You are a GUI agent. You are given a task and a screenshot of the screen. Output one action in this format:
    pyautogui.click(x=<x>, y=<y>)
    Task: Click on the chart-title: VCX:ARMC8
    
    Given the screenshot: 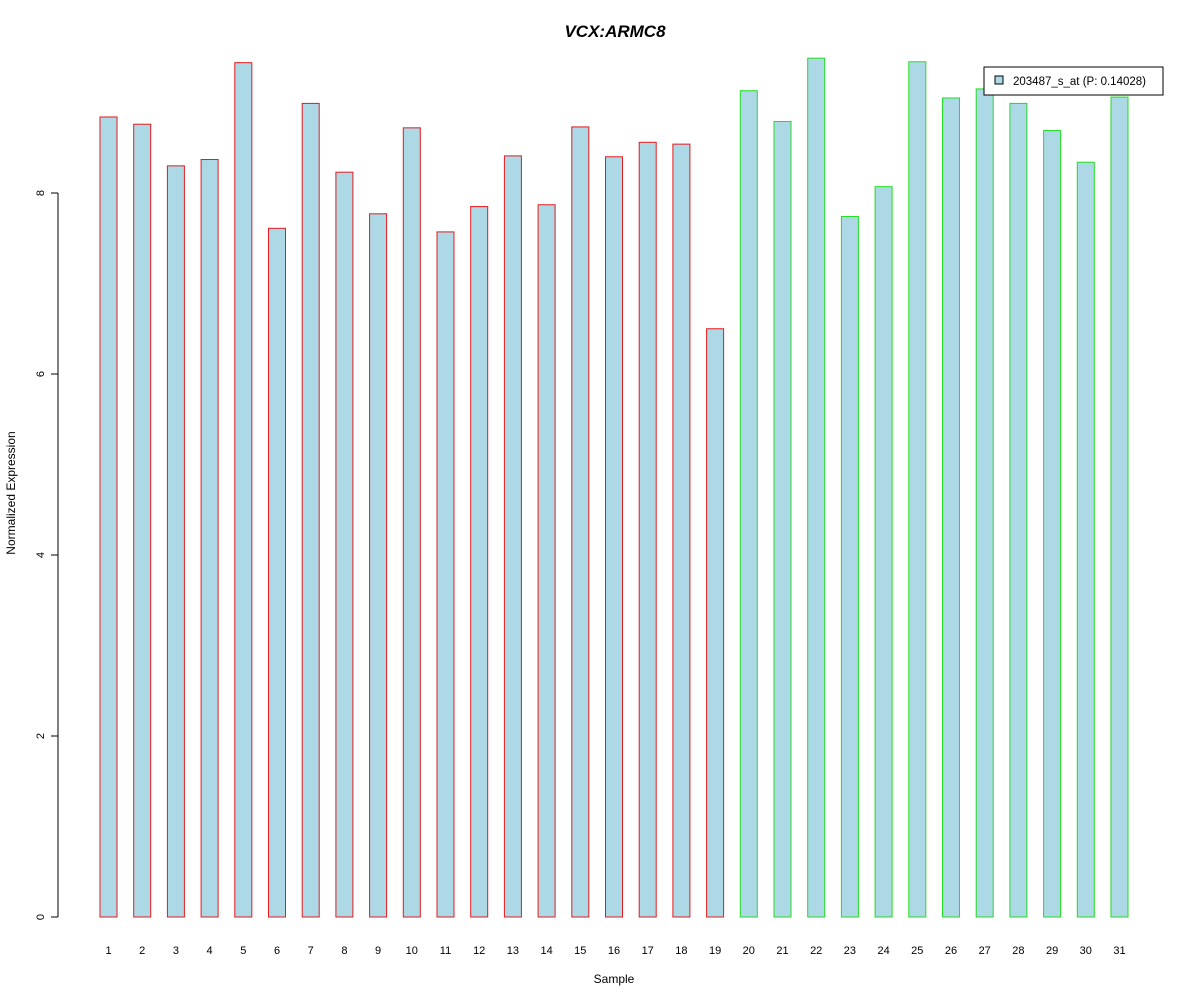 What is the action you would take?
    pyautogui.click(x=615, y=31)
    